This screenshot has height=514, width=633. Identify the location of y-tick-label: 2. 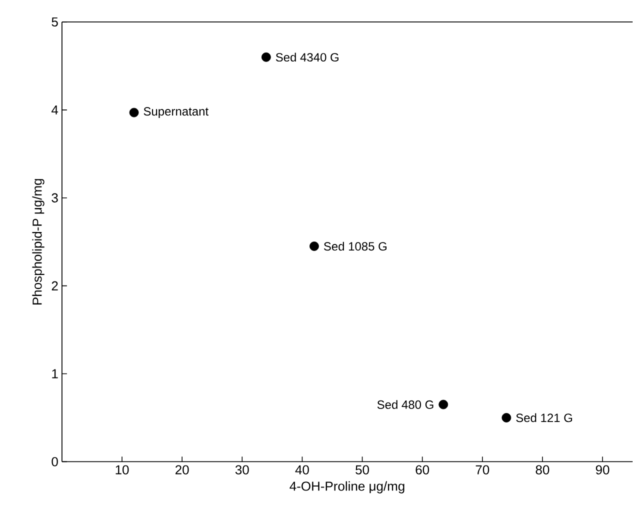
(55, 286).